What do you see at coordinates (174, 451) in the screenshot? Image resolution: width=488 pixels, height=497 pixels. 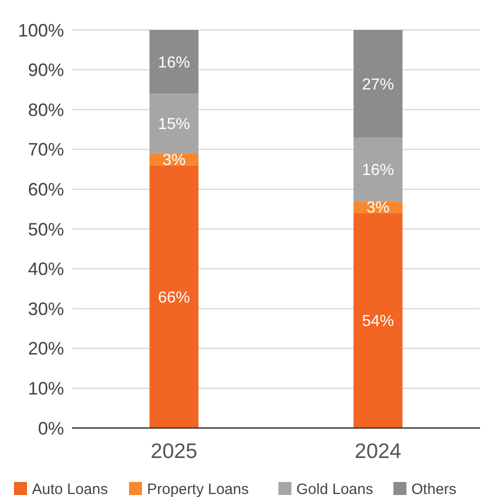 I see `x-tick-label: 2025` at bounding box center [174, 451].